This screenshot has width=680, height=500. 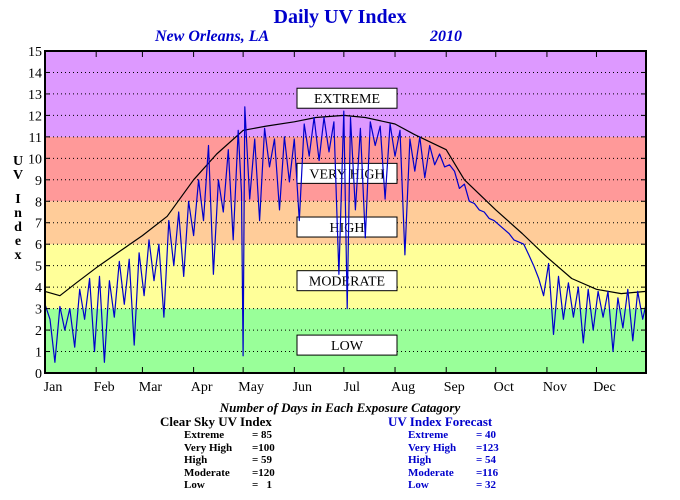 What do you see at coordinates (487, 472) in the screenshot?
I see `forecast-row-value: =116` at bounding box center [487, 472].